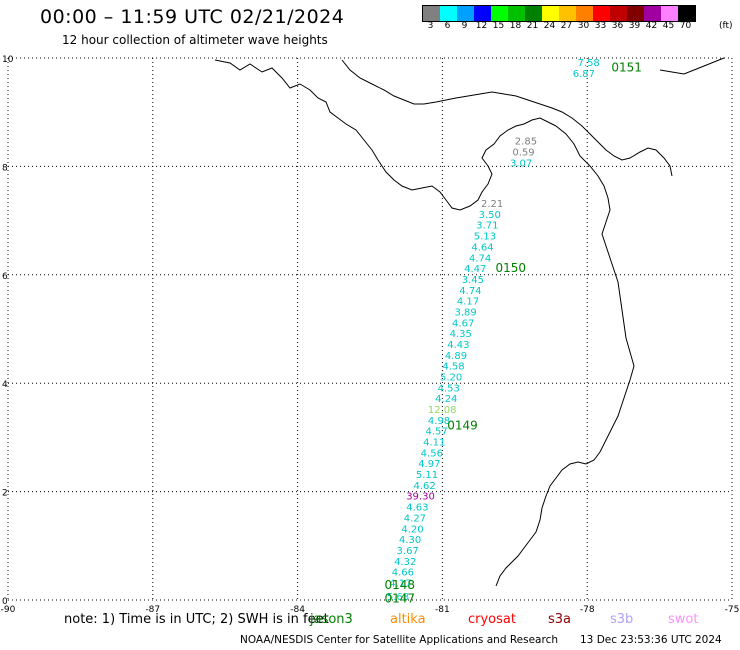 This screenshot has width=740, height=650. What do you see at coordinates (446, 399) in the screenshot?
I see `wave-height-label: 4.24` at bounding box center [446, 399].